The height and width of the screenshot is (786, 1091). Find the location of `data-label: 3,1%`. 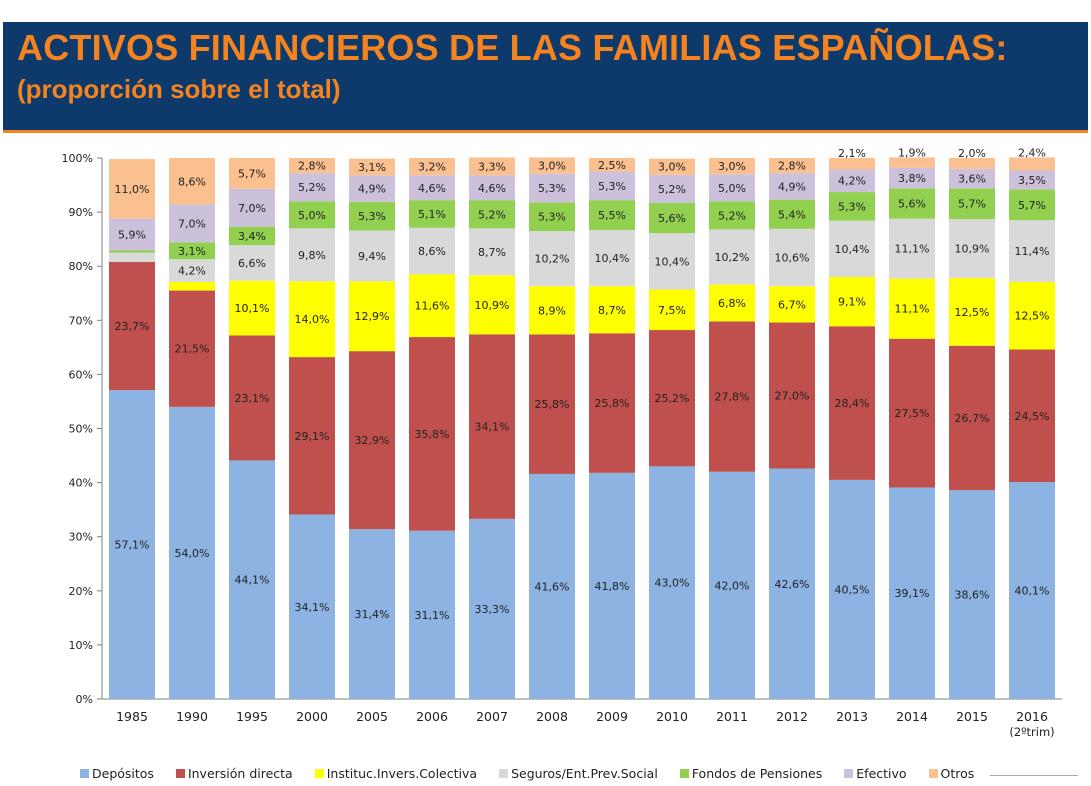

data-label: 3,1% is located at coordinates (372, 167).